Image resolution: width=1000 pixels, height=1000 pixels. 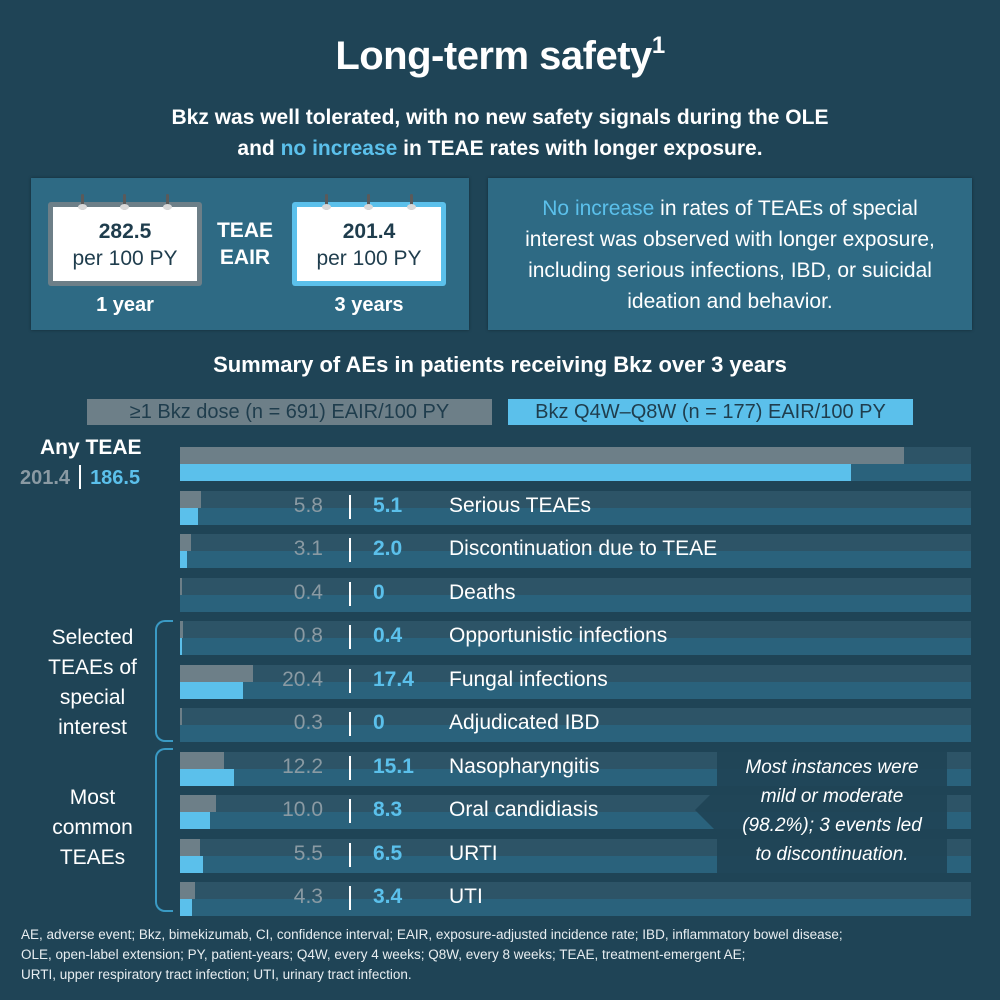 I want to click on value-label-gray: 4.3, so click(x=308, y=896).